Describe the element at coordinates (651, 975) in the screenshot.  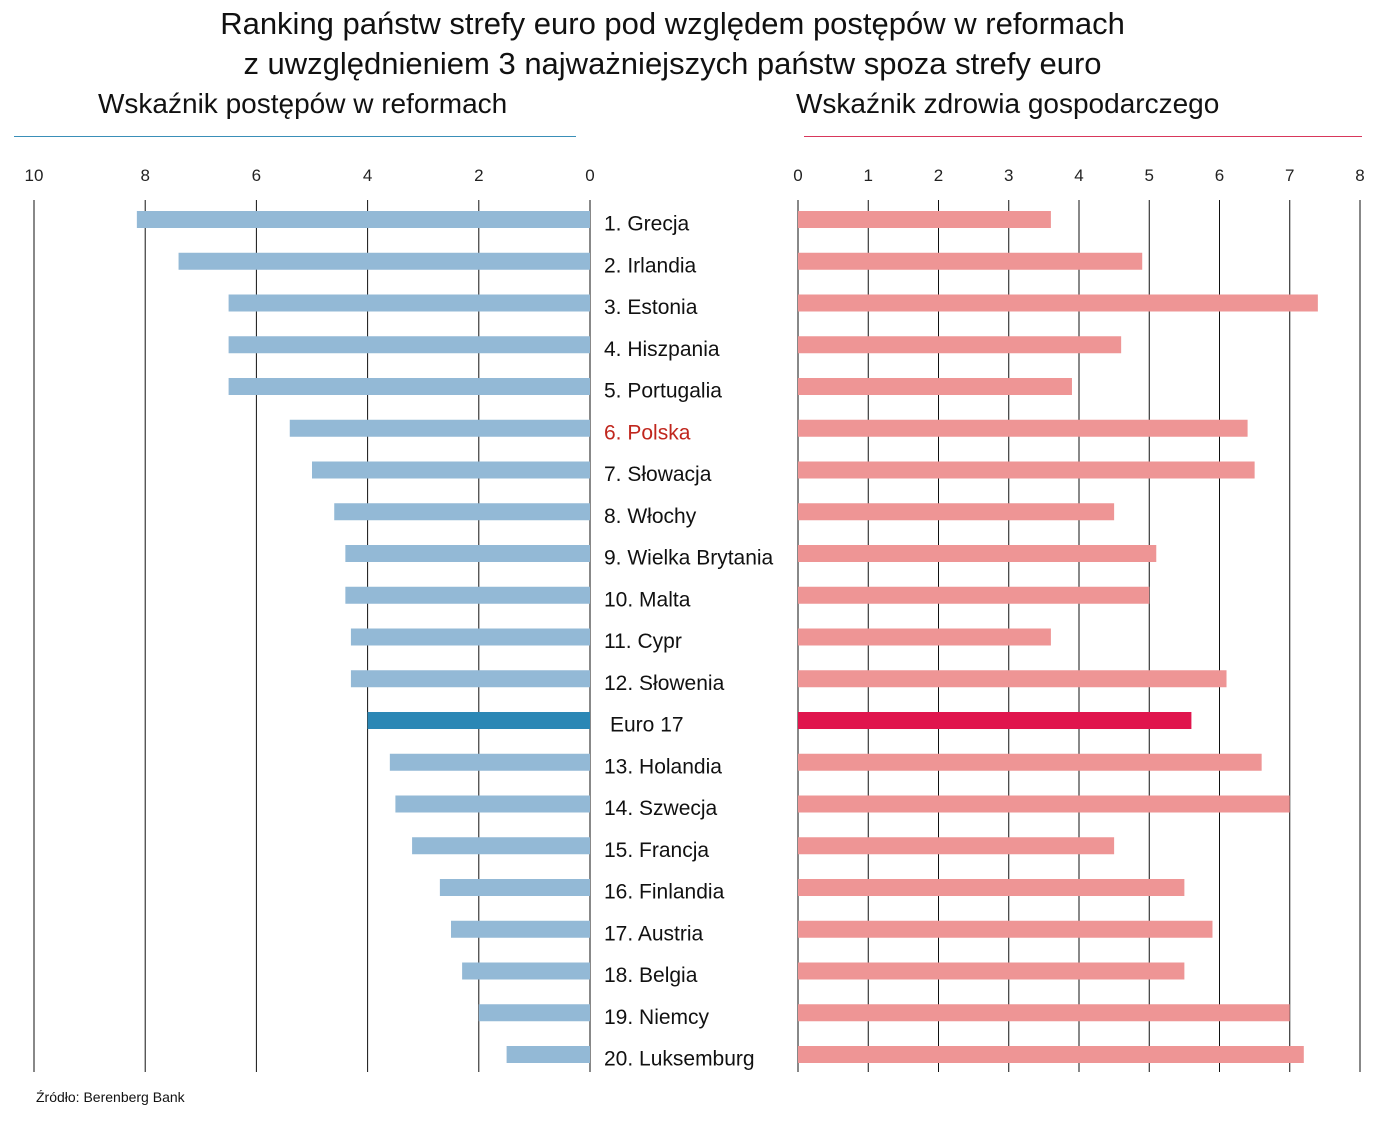
I see `category-label: 18. Belgia` at that location.